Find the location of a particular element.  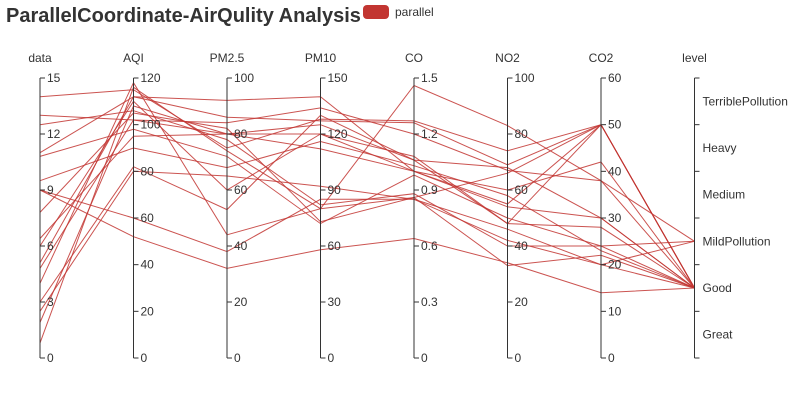

axis-name: data is located at coordinates (40, 58).